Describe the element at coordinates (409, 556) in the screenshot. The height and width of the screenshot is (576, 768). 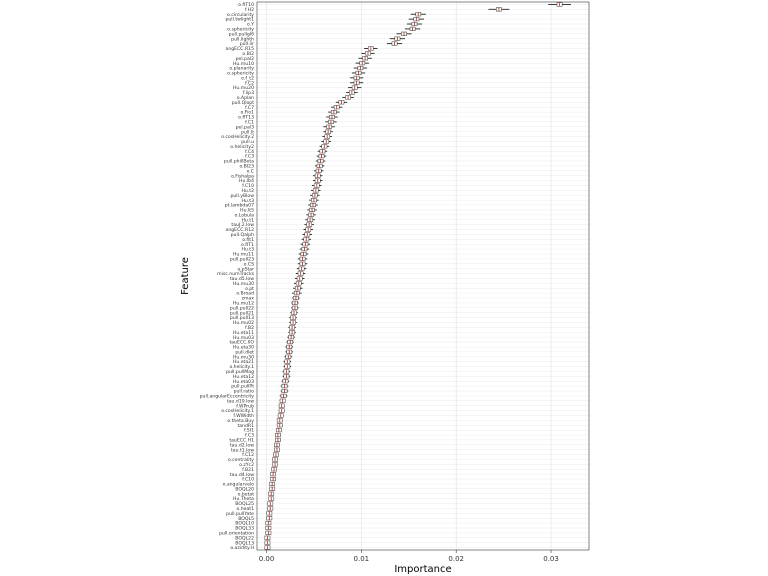
I see `x-axis: 0.00 0.01 0.02 0.03` at that location.